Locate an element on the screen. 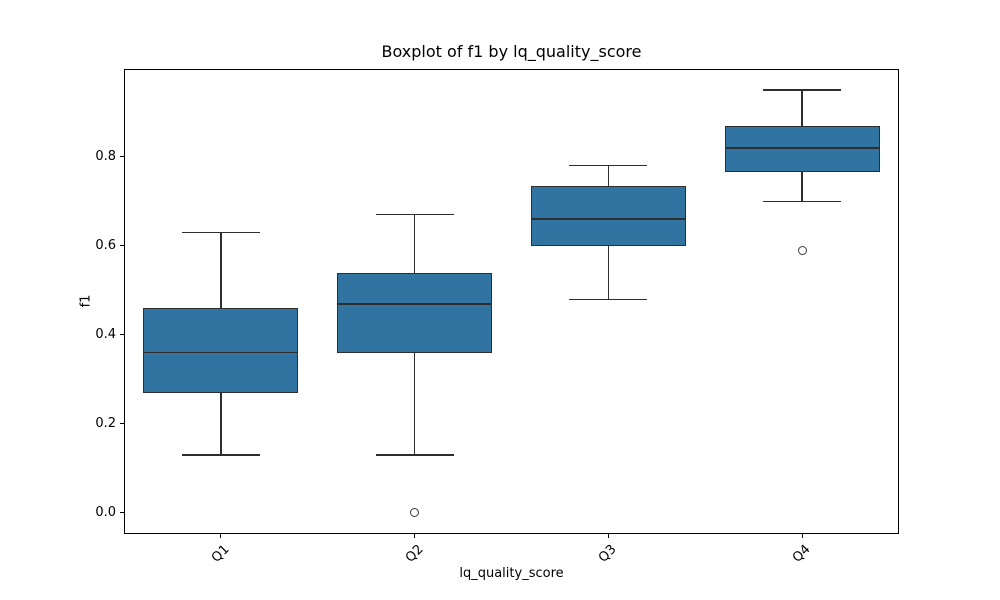 The width and height of the screenshot is (1000, 600). y-tick-label: 0.8 is located at coordinates (105, 156).